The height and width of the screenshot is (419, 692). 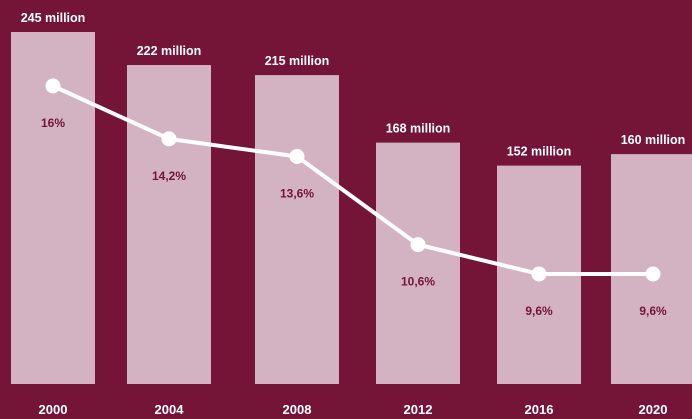 What do you see at coordinates (418, 409) in the screenshot?
I see `x-tick-label-2012: 2012` at bounding box center [418, 409].